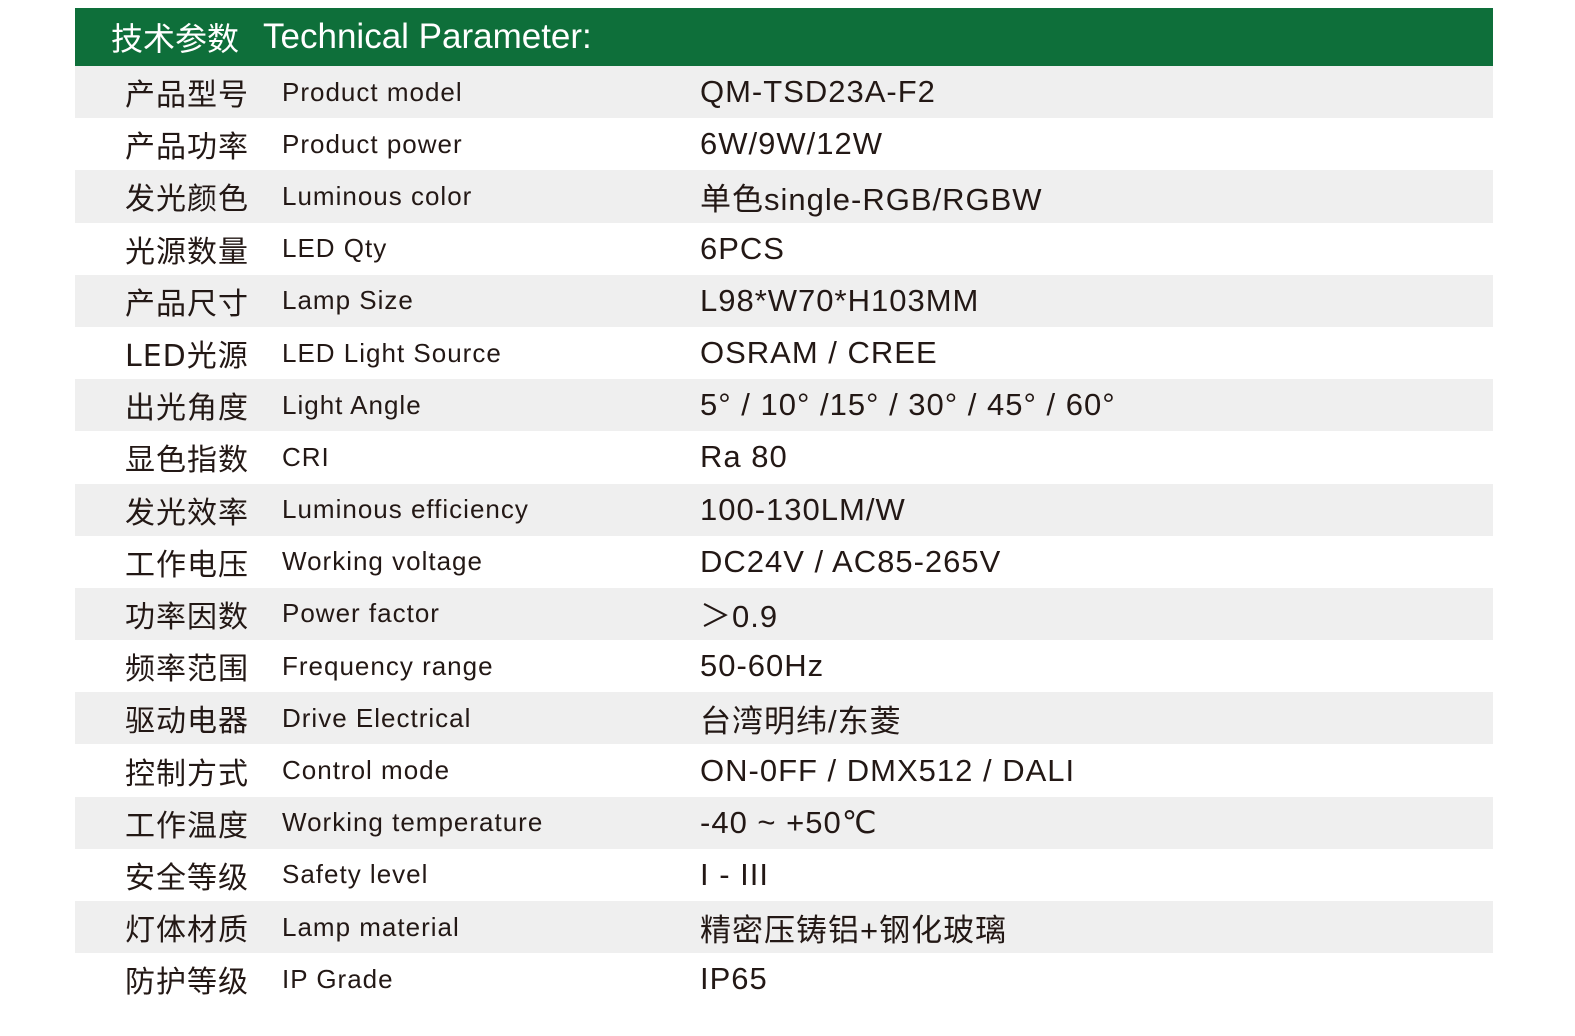  I want to click on table-row: 产品尺寸 Lamp Size L98*W70*H103MM, so click(784, 300).